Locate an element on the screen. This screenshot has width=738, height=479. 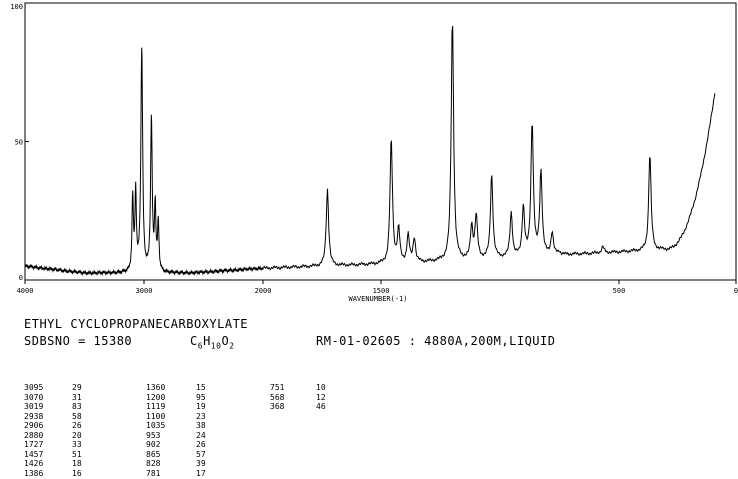
peak-wavenumber: 1457 is located at coordinates (34, 454).